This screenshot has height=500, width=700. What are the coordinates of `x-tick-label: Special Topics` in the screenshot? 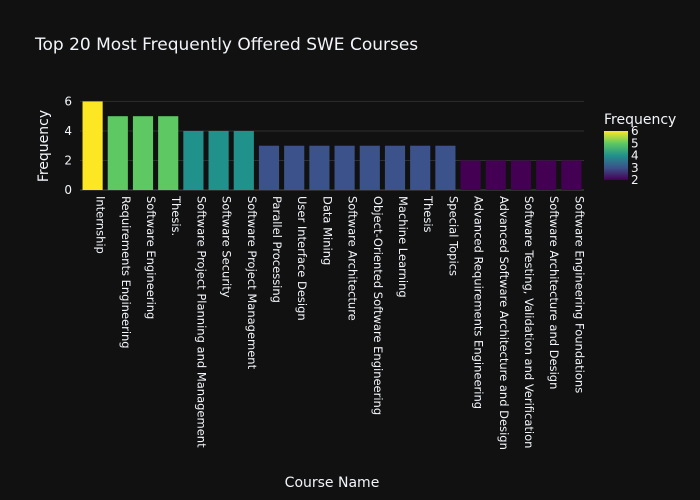 It's located at (453, 236).